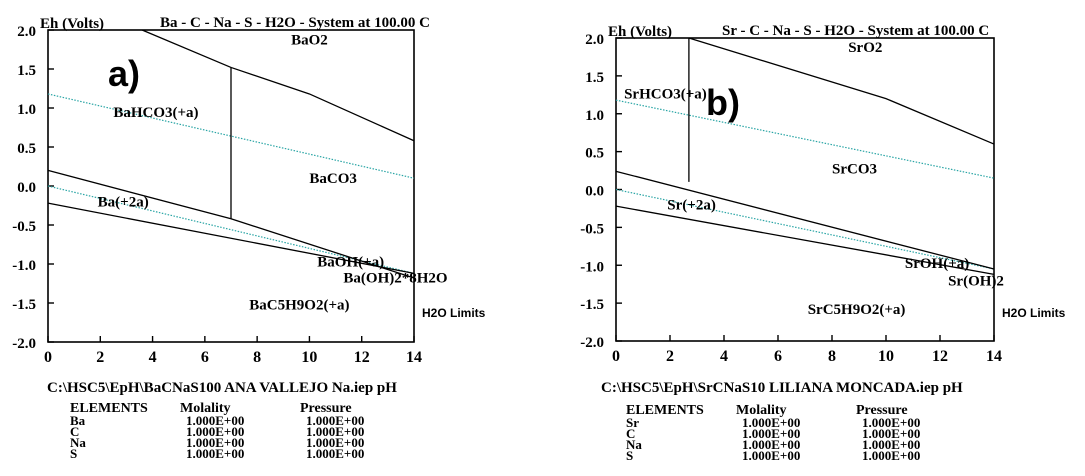  I want to click on region-label: BaOH(+a), so click(350, 263).